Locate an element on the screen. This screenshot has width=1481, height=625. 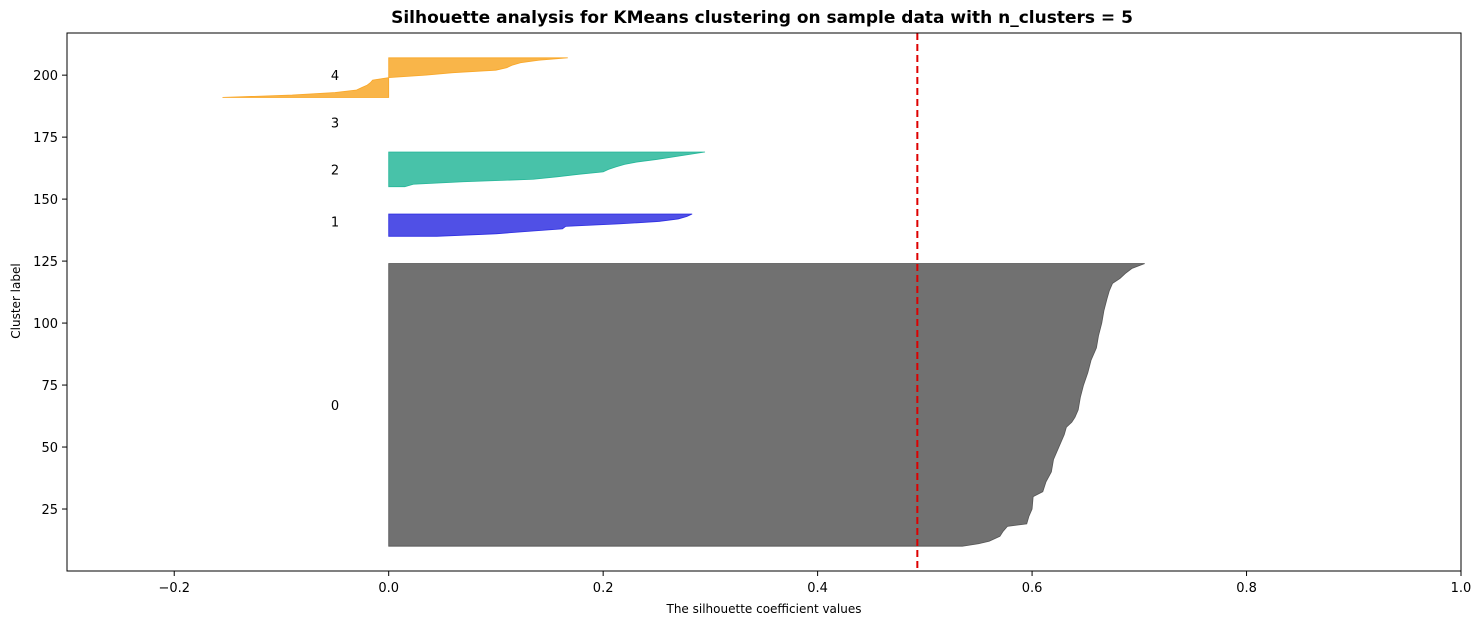
x-tick-label: 0.8 is located at coordinates (1246, 588).